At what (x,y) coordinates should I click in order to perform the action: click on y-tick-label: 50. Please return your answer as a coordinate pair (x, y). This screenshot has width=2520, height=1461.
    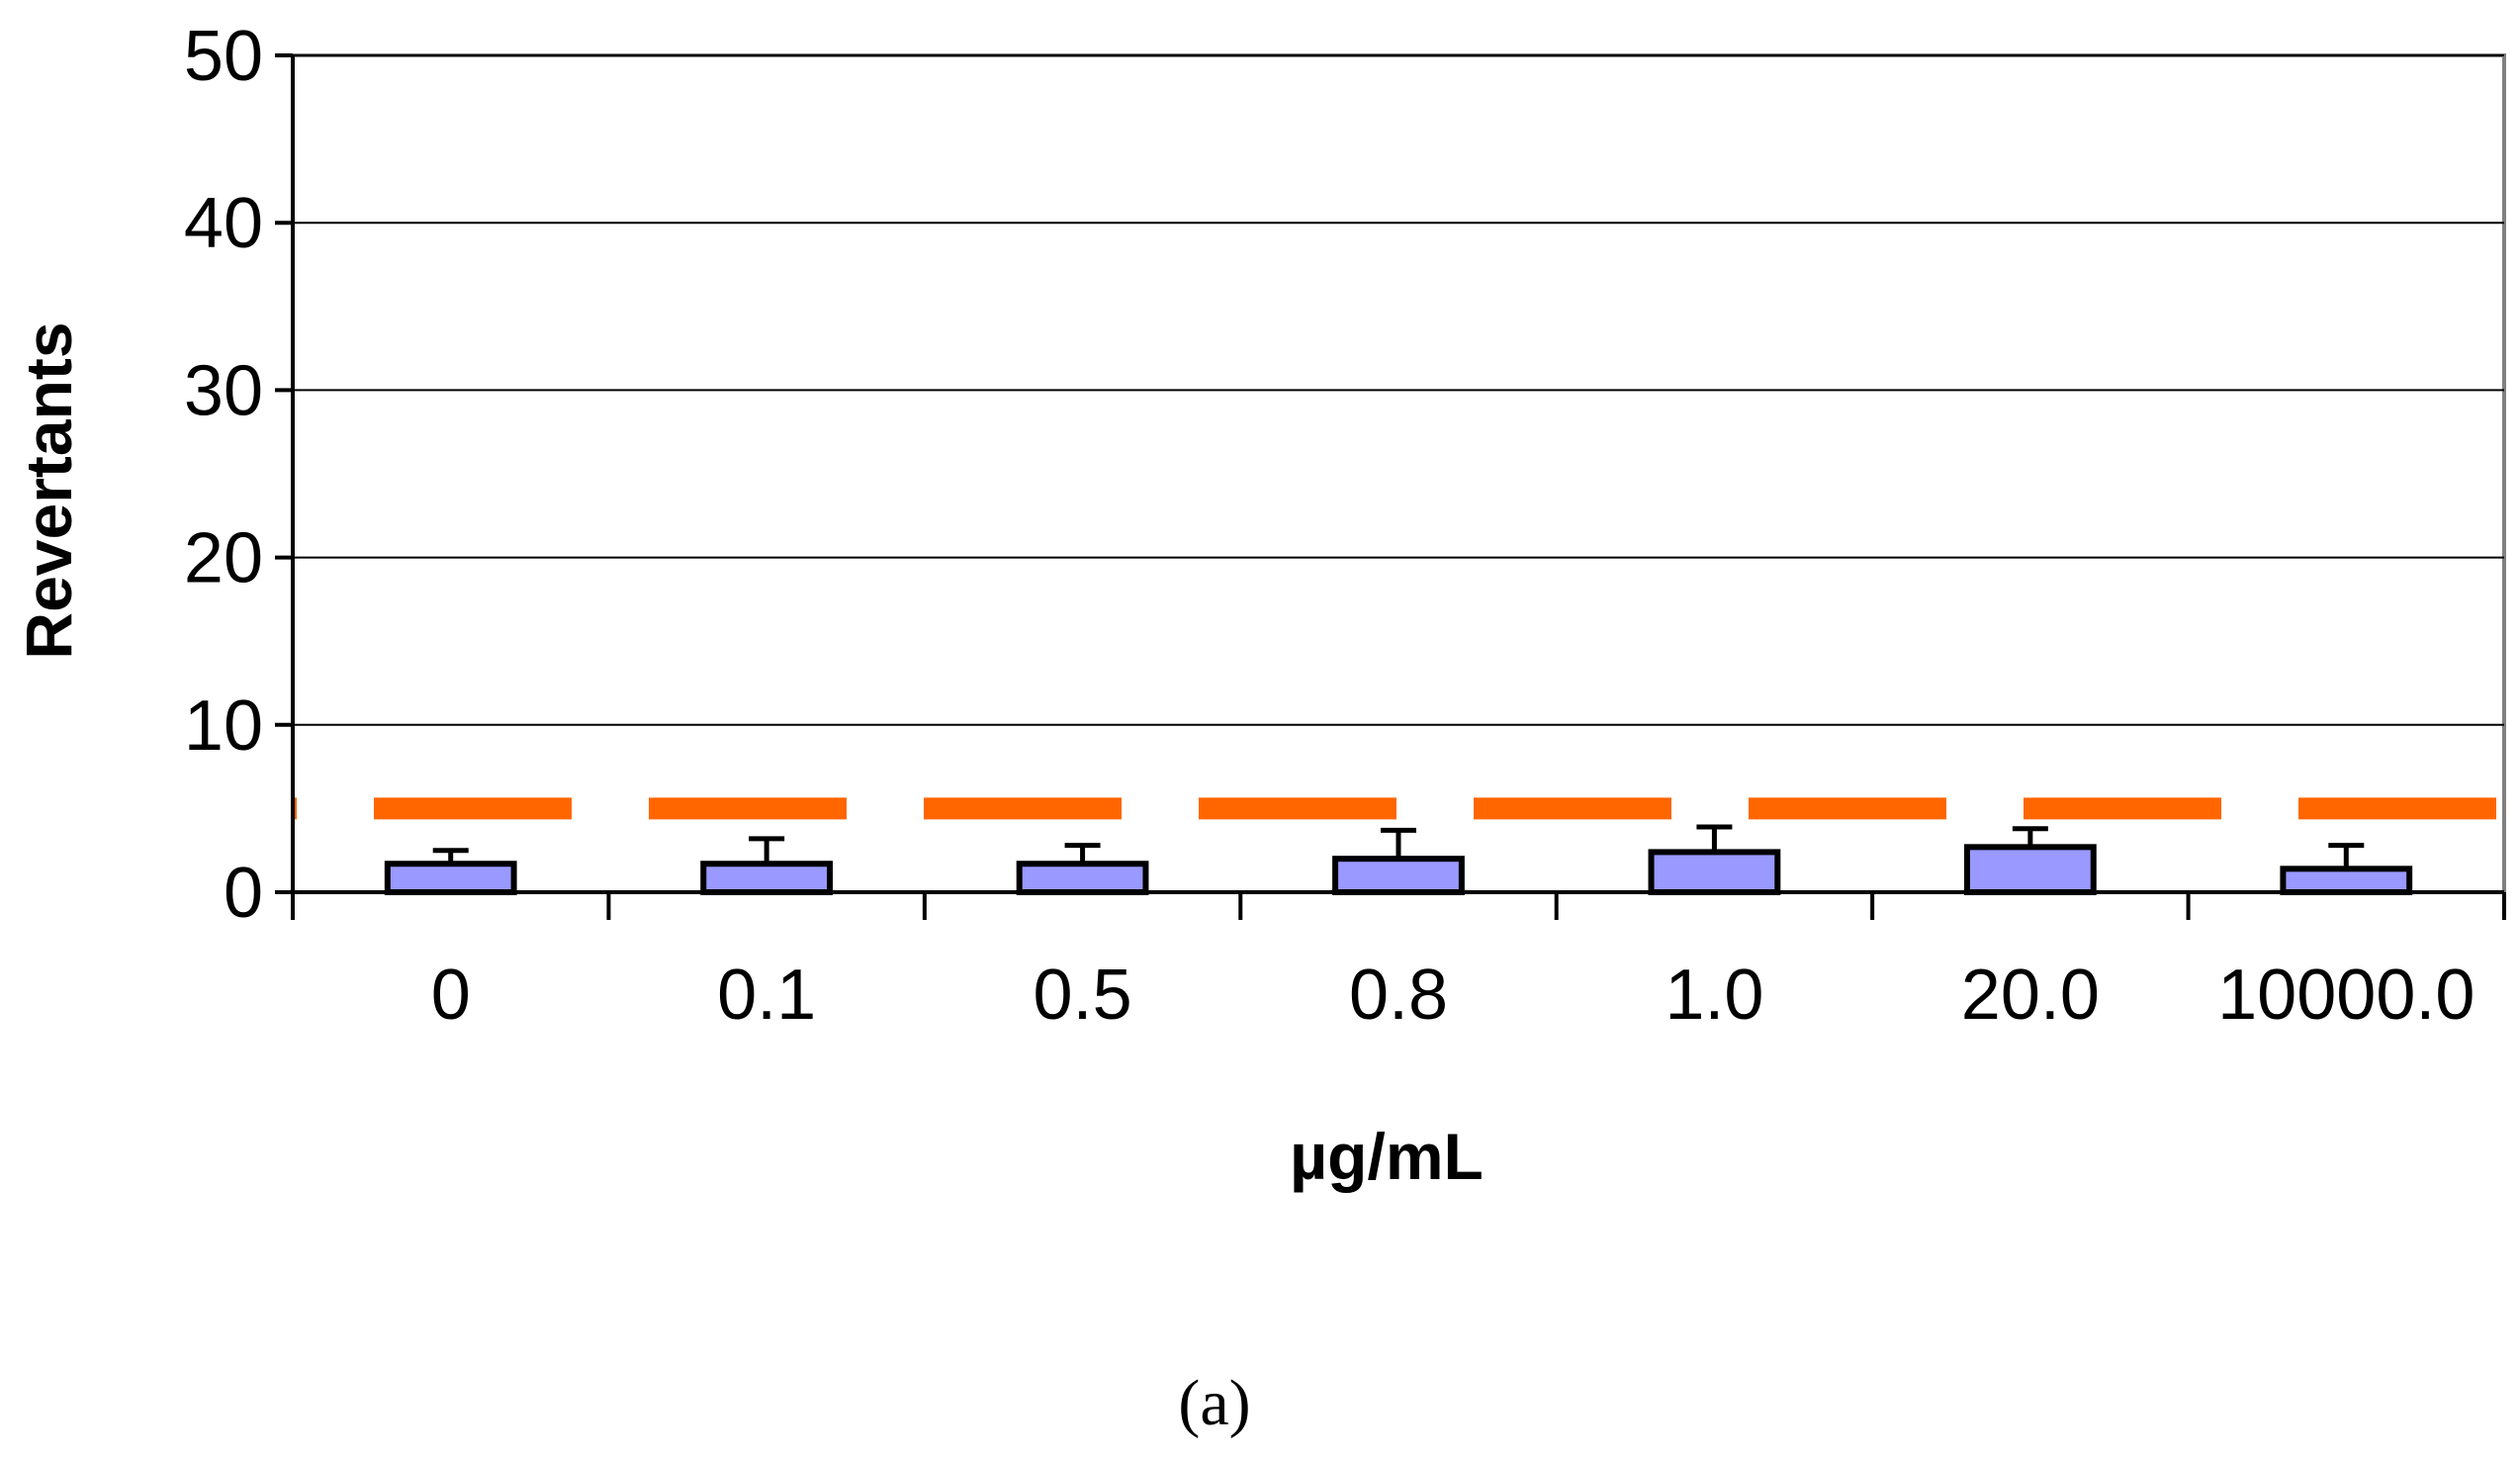
    Looking at the image, I should click on (223, 56).